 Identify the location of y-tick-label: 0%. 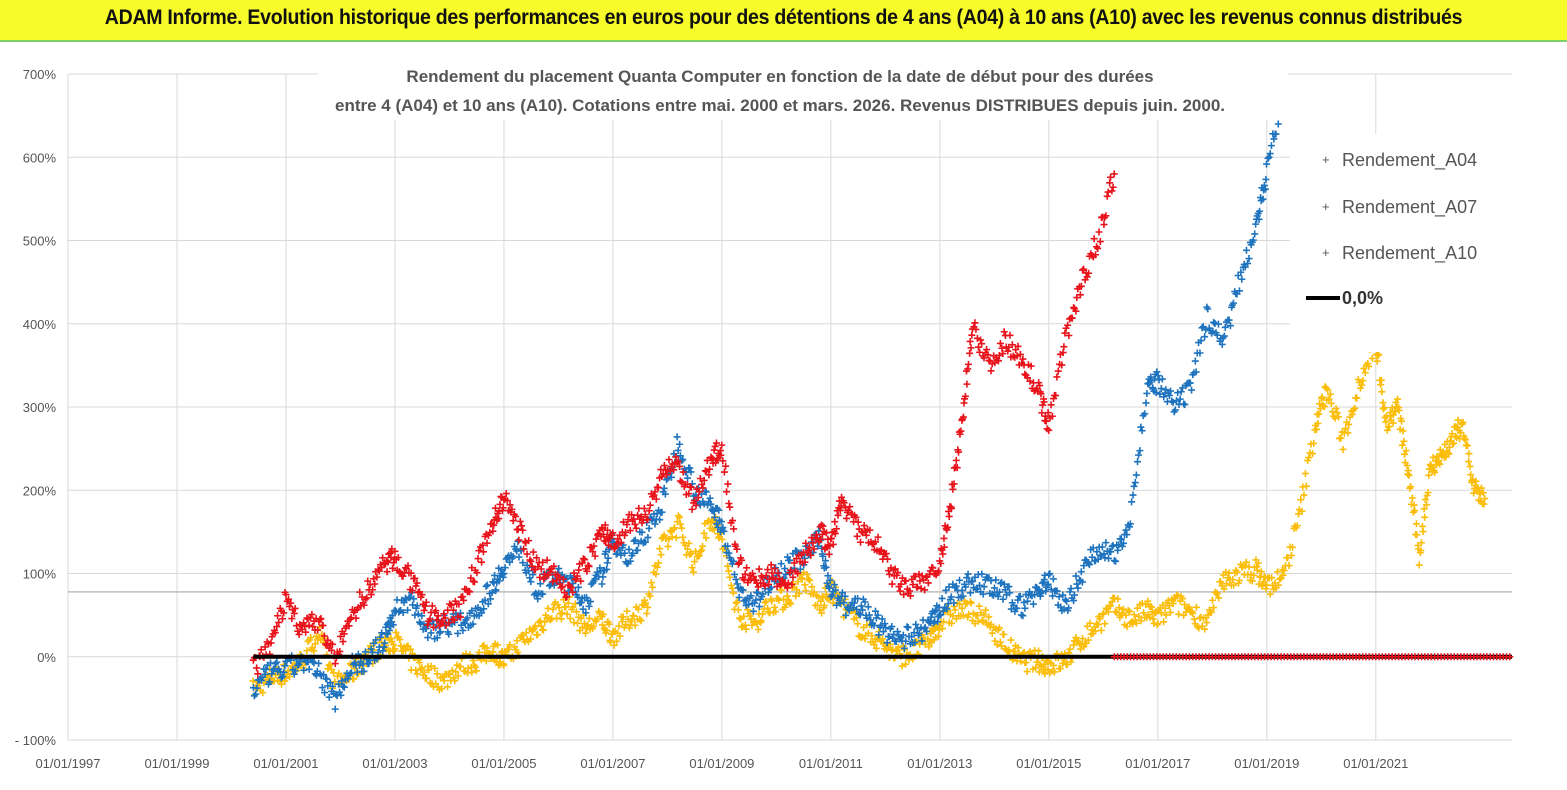
(46, 657).